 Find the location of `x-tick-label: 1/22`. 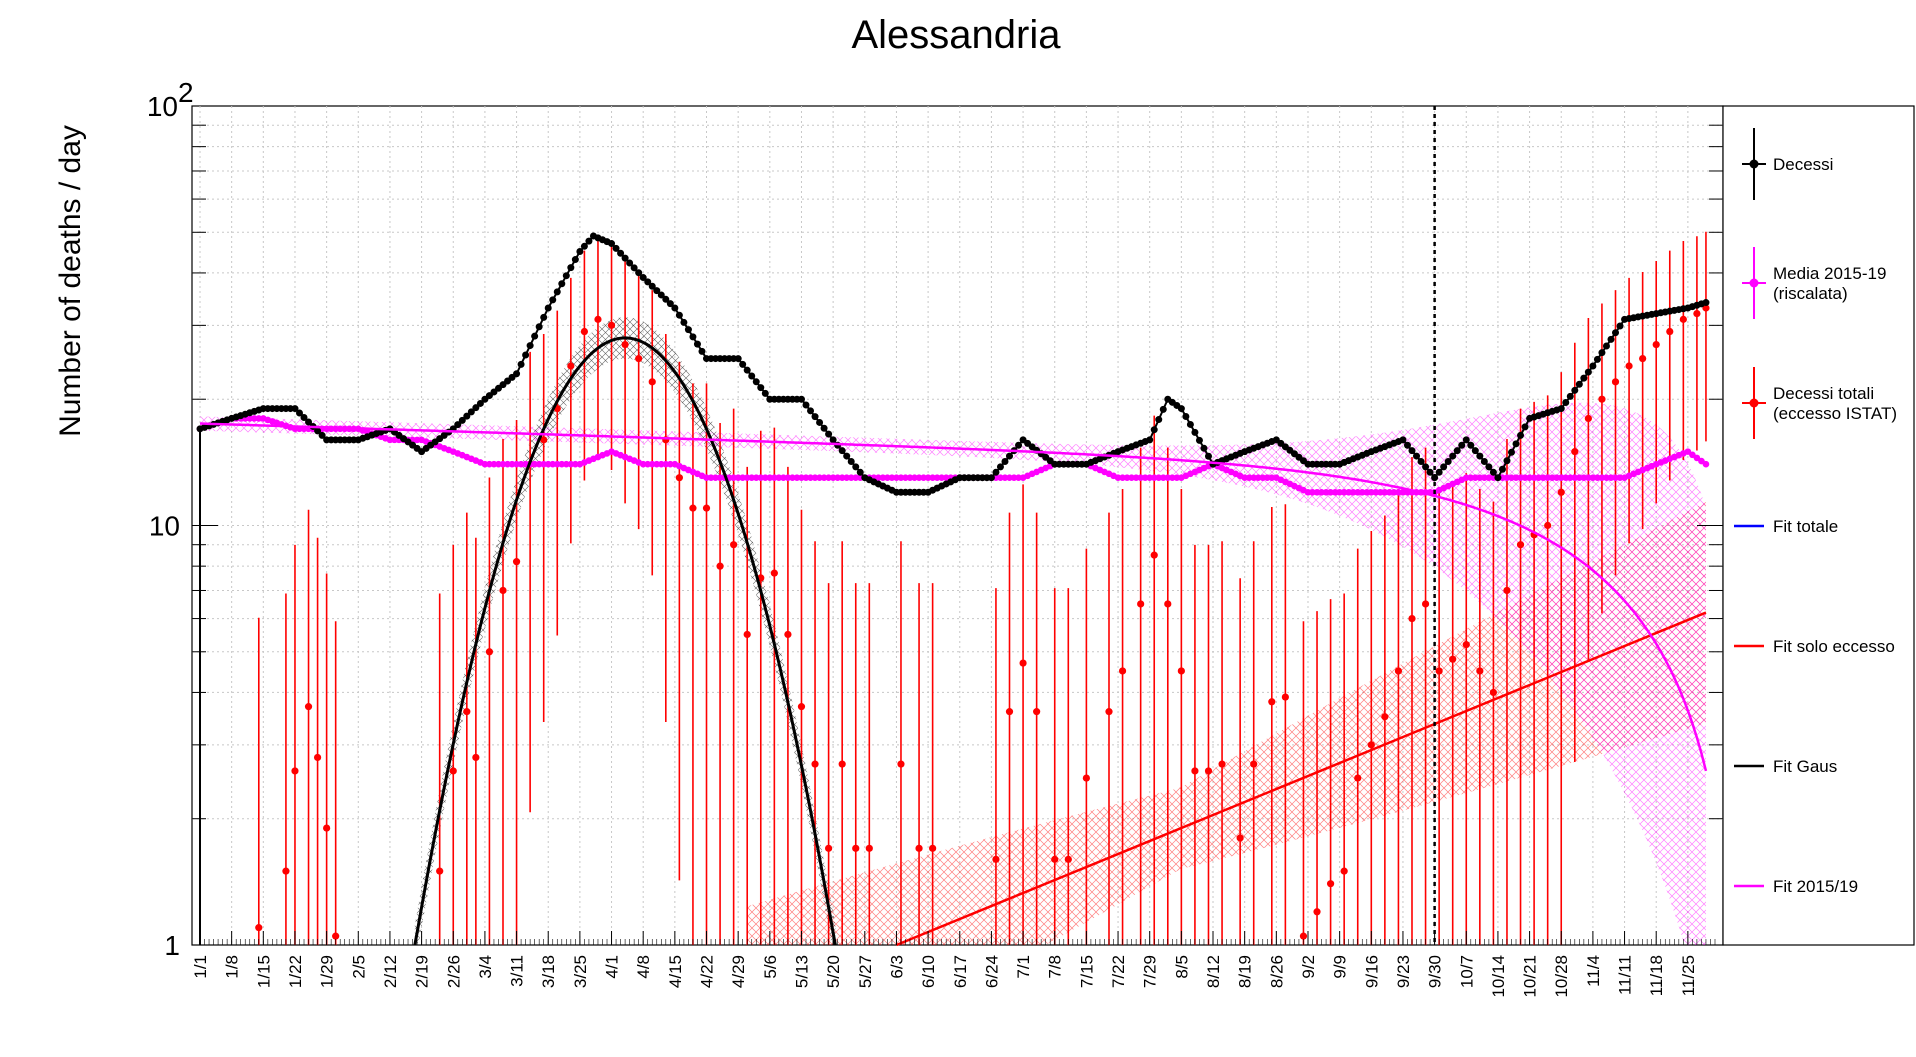

x-tick-label: 1/22 is located at coordinates (295, 971).